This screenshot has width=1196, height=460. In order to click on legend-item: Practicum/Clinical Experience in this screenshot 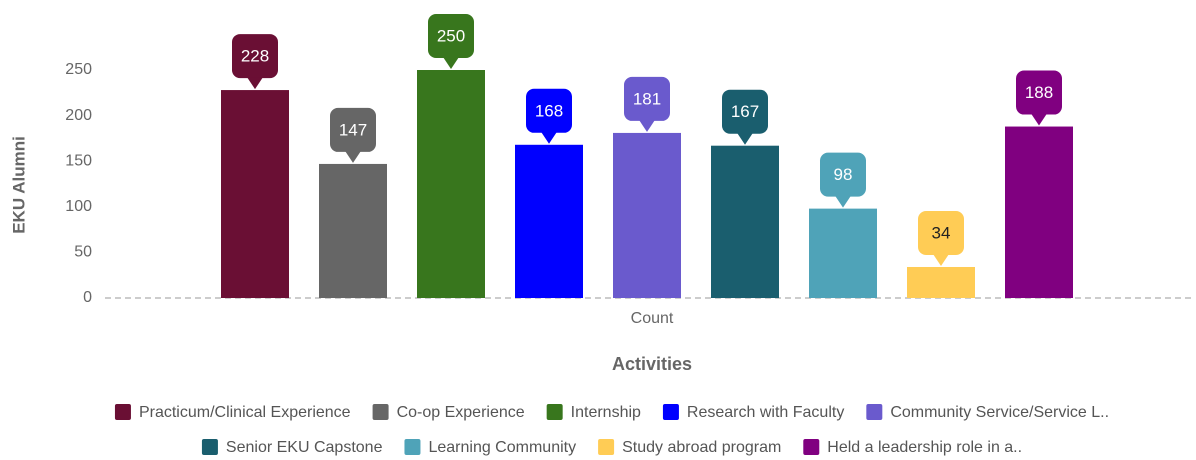, I will do `click(232, 412)`.